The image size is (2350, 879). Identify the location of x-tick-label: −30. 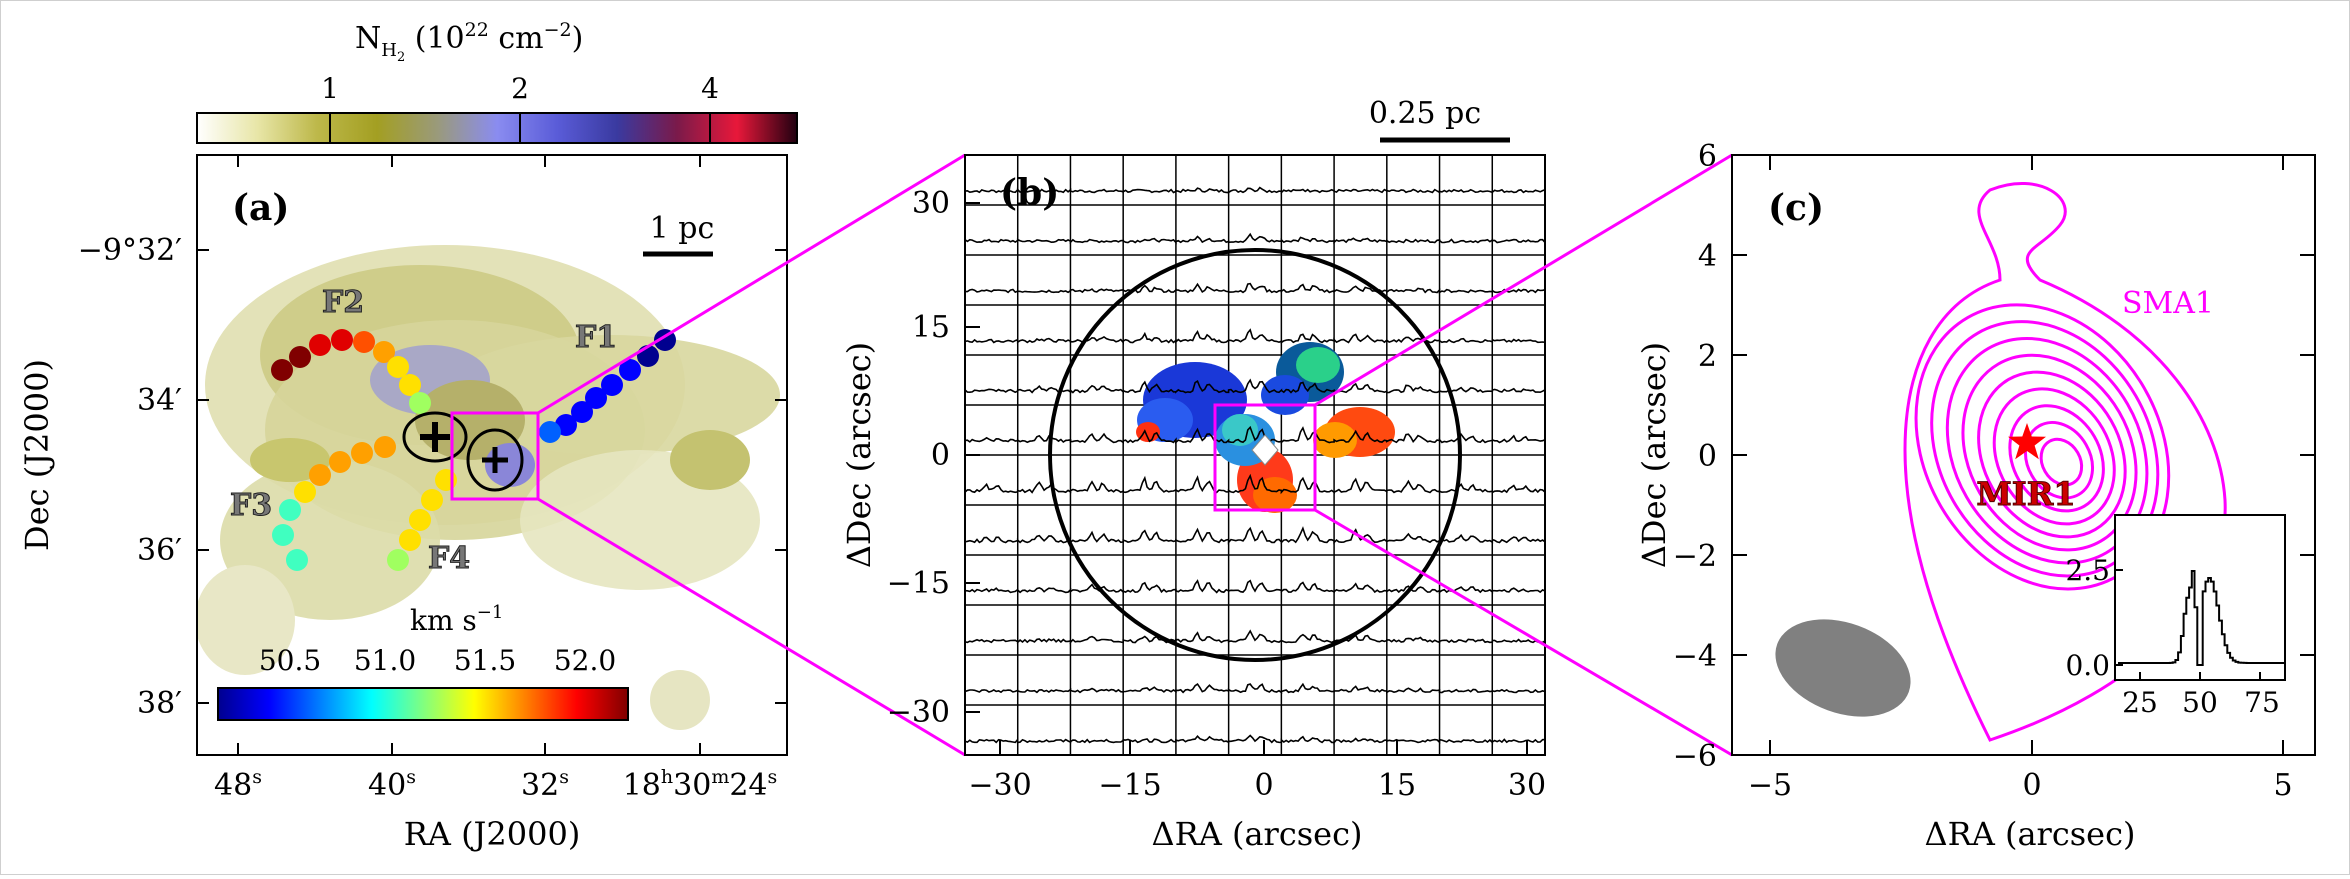
(999, 785).